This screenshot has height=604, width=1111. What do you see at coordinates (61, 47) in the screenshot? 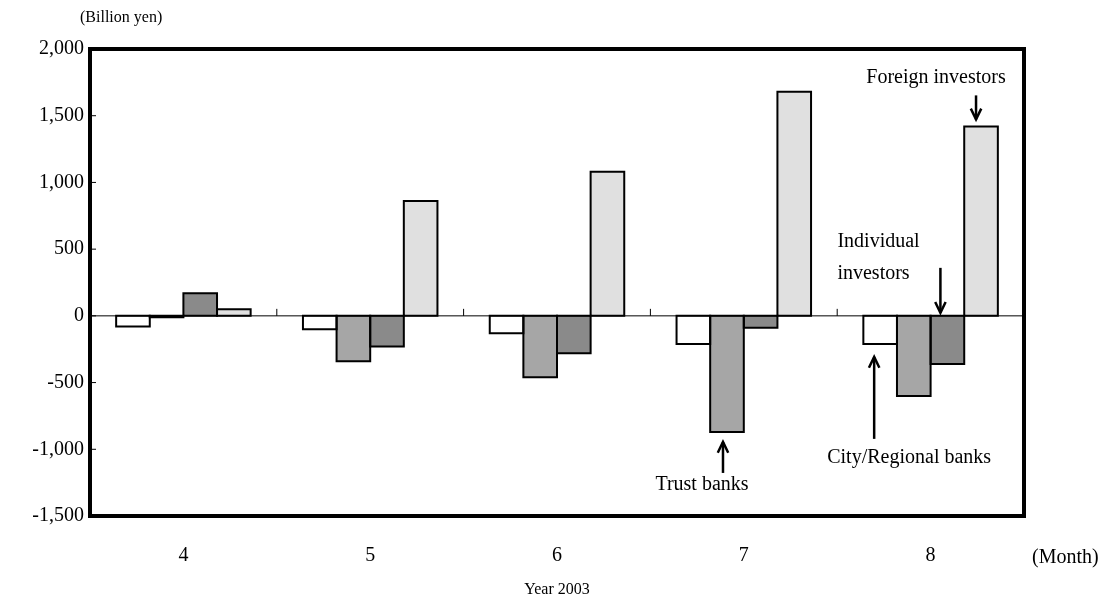
I see `y-tick-label: 2,000` at bounding box center [61, 47].